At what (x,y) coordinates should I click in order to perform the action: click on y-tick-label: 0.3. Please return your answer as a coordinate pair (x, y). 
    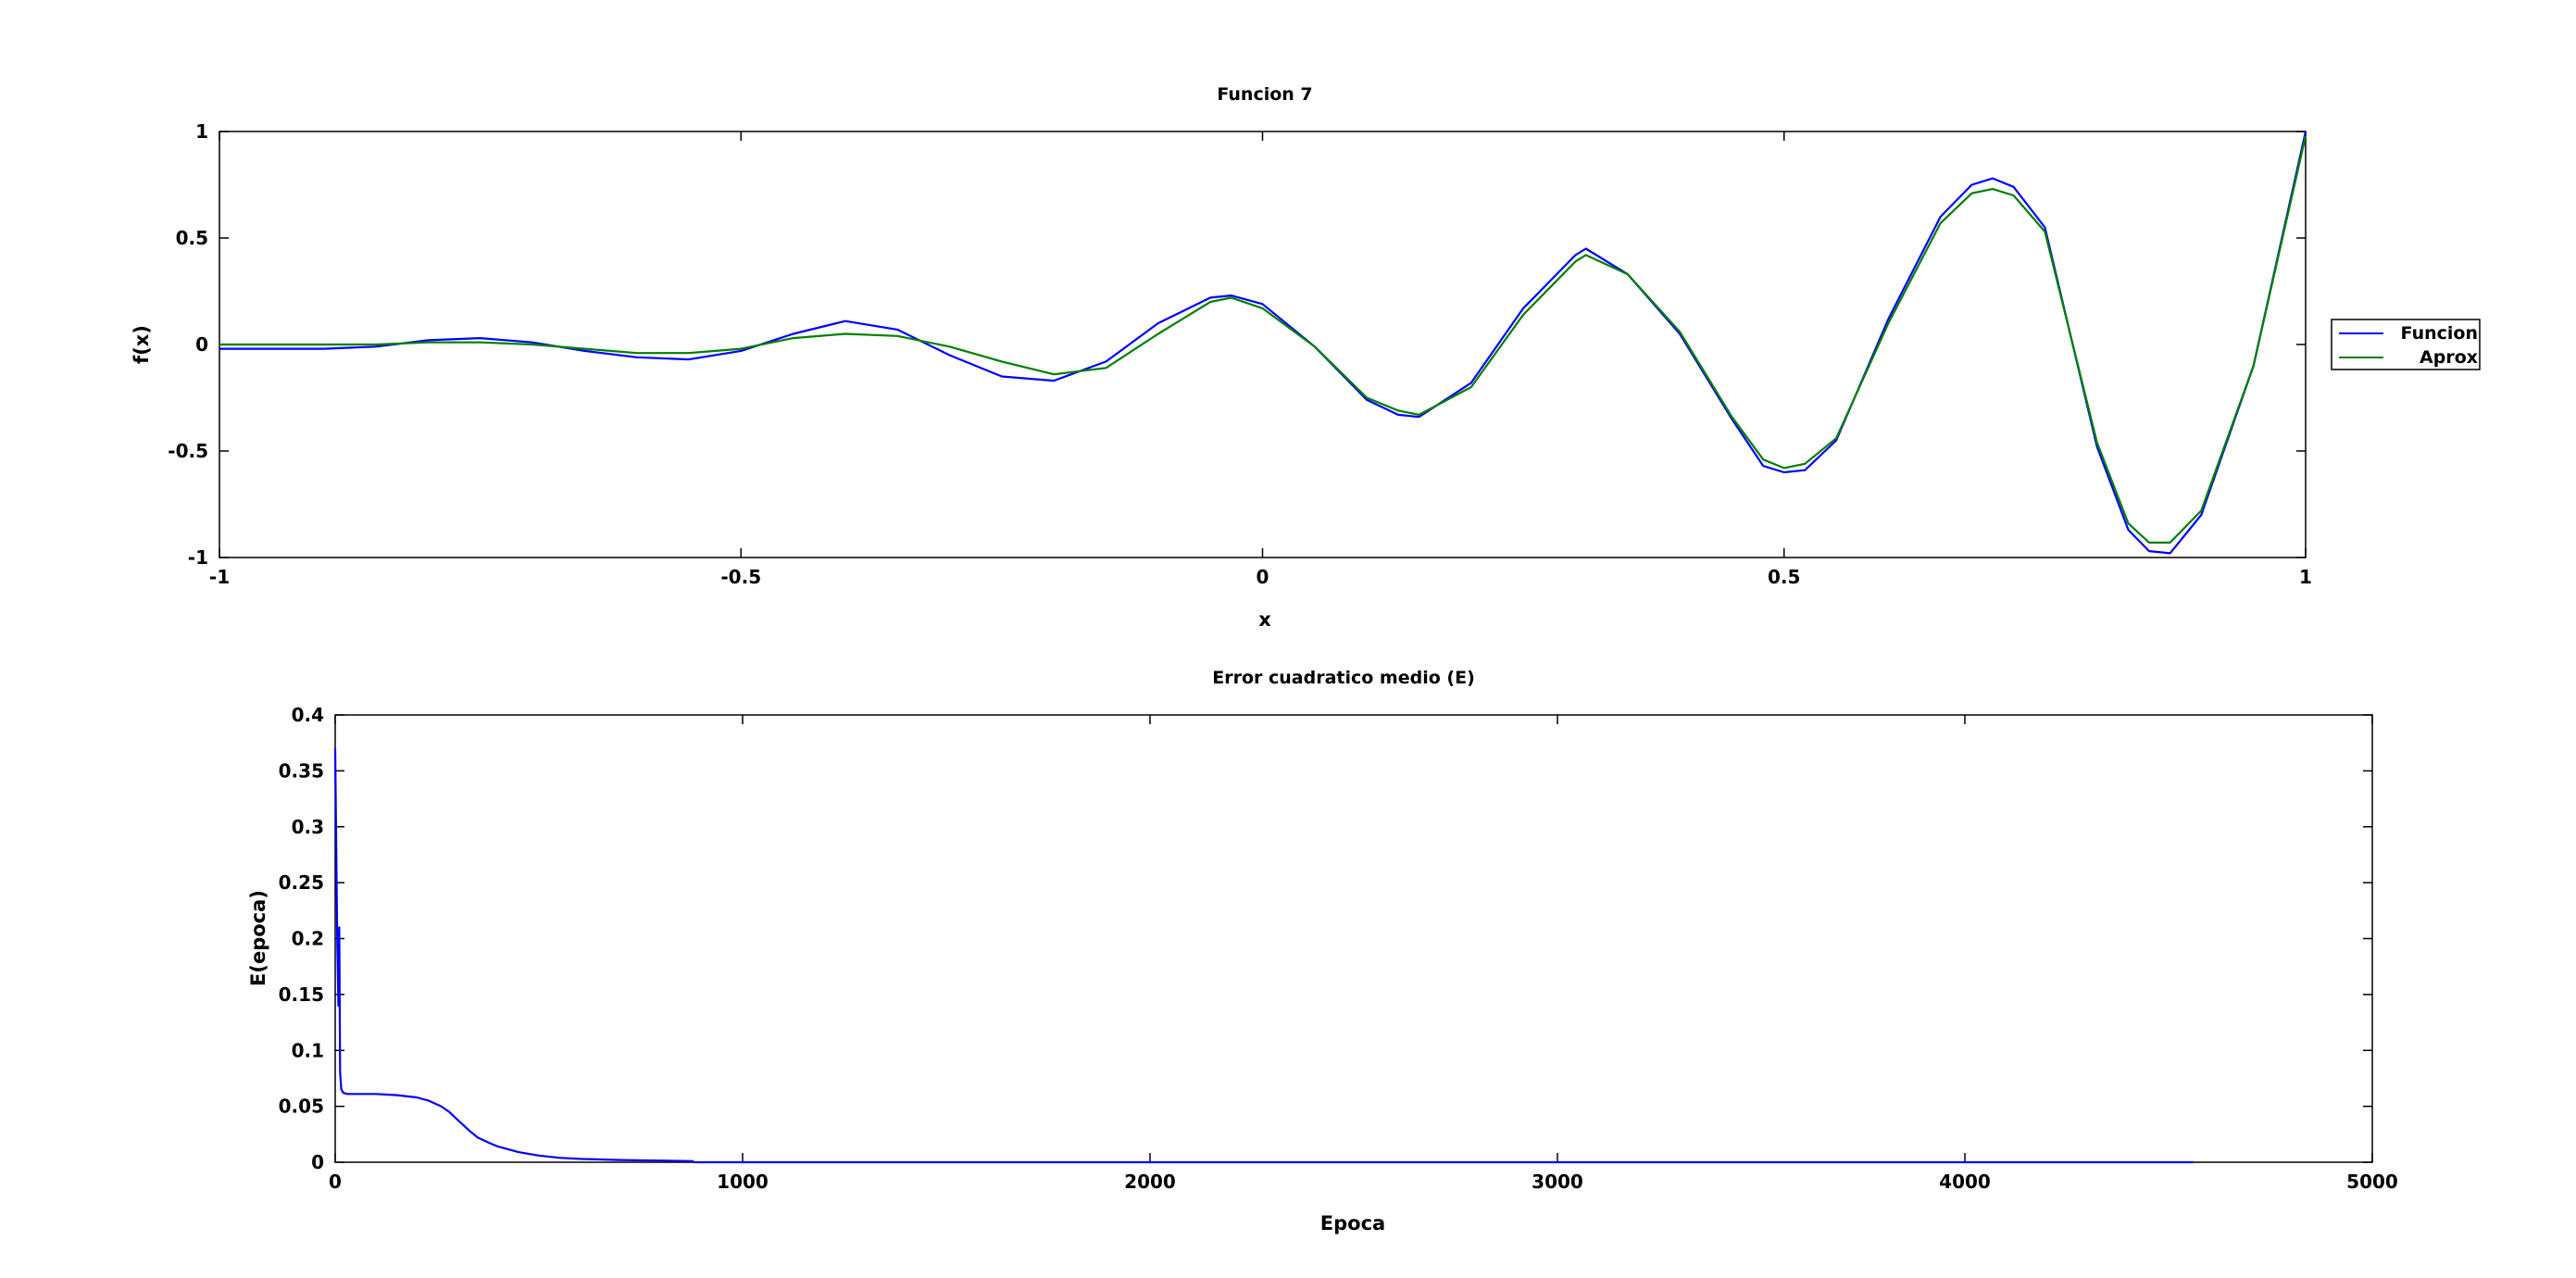
    Looking at the image, I should click on (308, 827).